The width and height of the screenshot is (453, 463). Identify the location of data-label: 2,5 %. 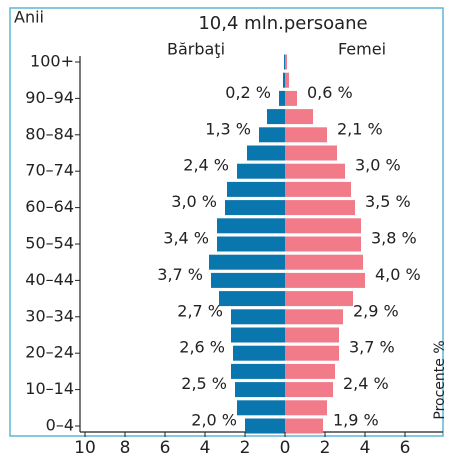
(204, 383).